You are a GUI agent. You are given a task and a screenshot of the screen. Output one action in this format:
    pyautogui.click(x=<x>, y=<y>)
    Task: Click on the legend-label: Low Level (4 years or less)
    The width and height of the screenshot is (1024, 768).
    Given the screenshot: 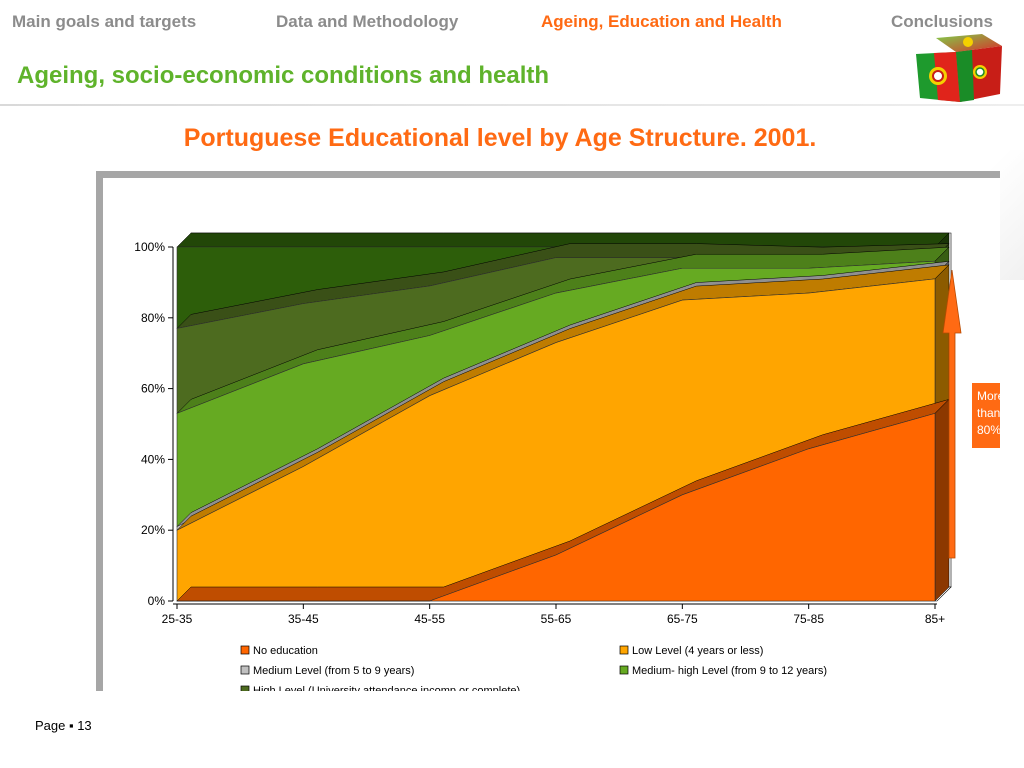 What is the action you would take?
    pyautogui.click(x=697, y=651)
    